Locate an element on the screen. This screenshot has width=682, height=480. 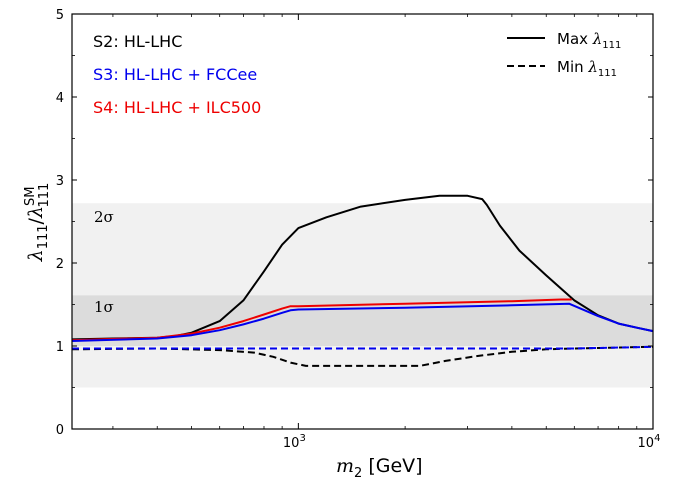
annotation-s3: S3: HL-LHC + FCCee is located at coordinates (175, 74).